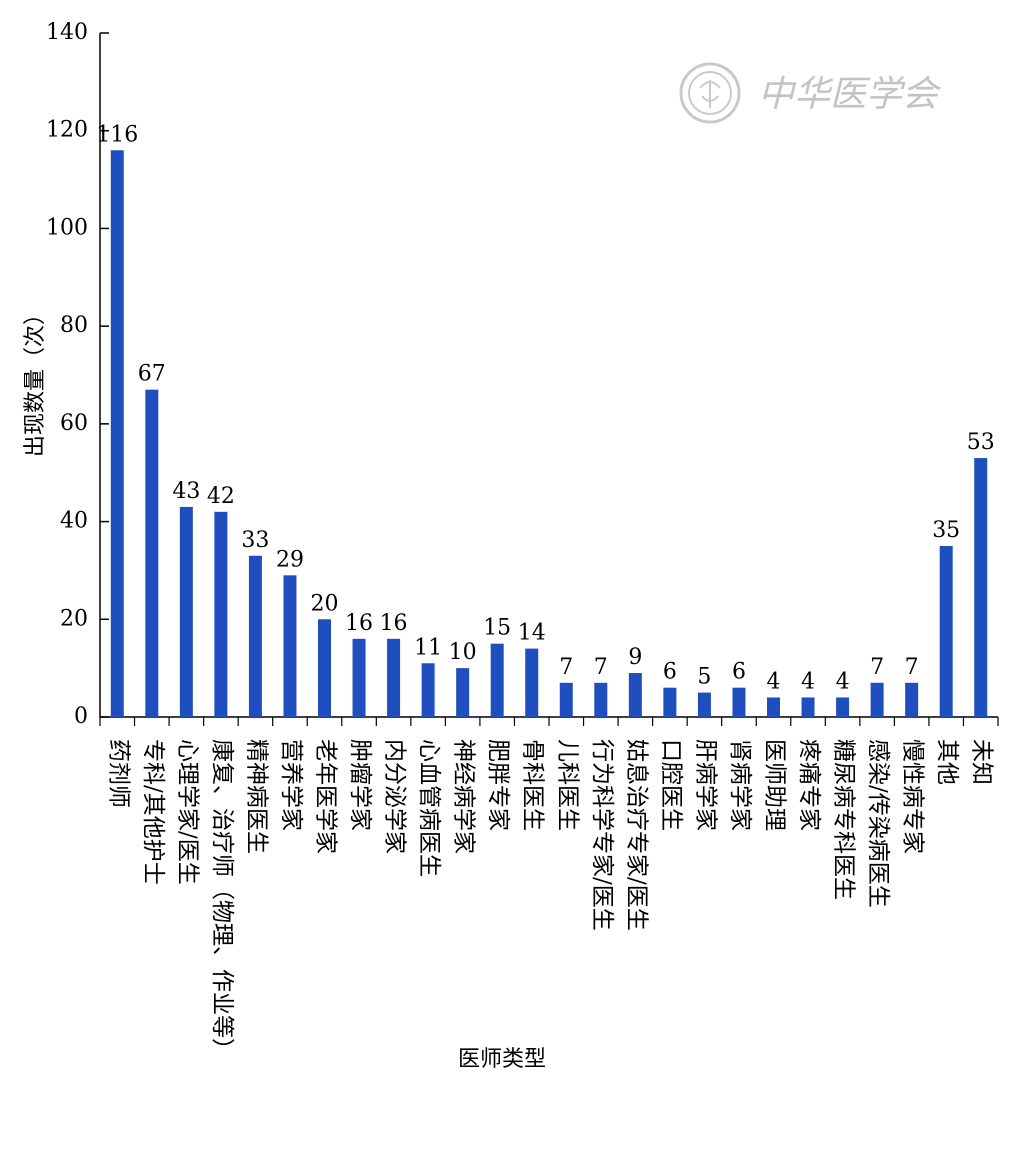 The image size is (1019, 1156). I want to click on category-label: 疼痛专家, so click(809, 785).